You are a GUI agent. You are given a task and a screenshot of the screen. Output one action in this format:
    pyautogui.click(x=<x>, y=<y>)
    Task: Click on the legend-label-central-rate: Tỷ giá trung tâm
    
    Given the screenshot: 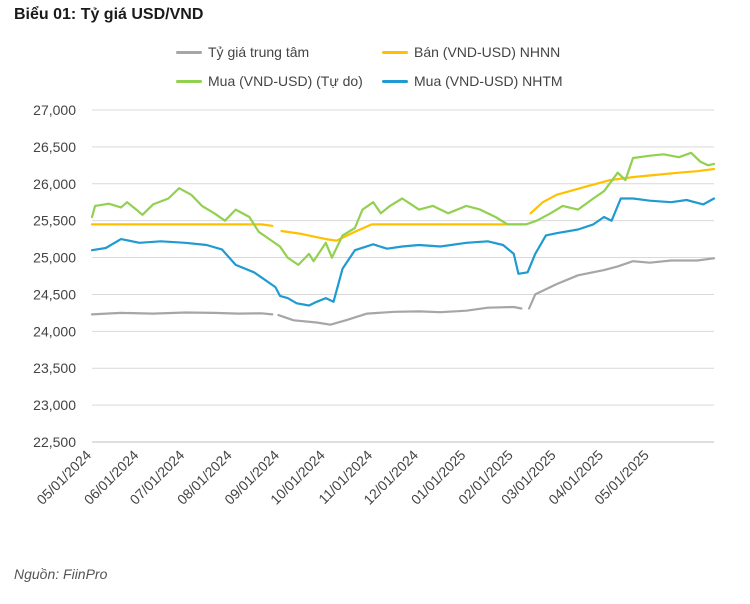 What is the action you would take?
    pyautogui.click(x=259, y=52)
    